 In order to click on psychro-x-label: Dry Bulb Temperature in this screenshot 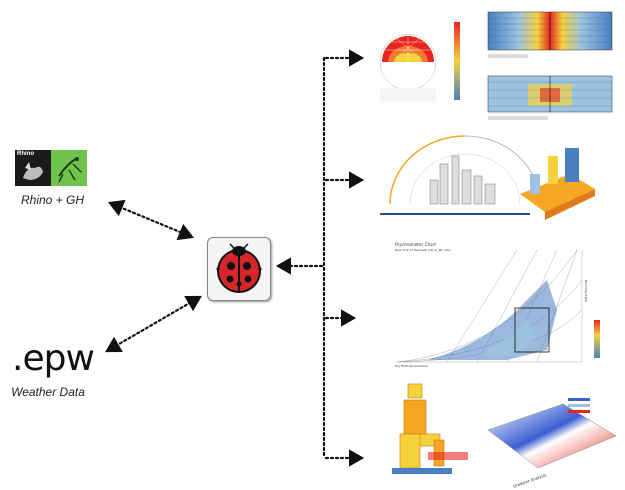, I will do `click(411, 366)`.